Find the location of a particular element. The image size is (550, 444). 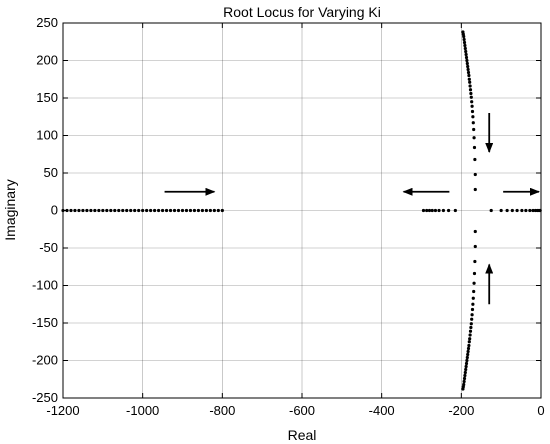

x-tick-label: -400 is located at coordinates (382, 410).